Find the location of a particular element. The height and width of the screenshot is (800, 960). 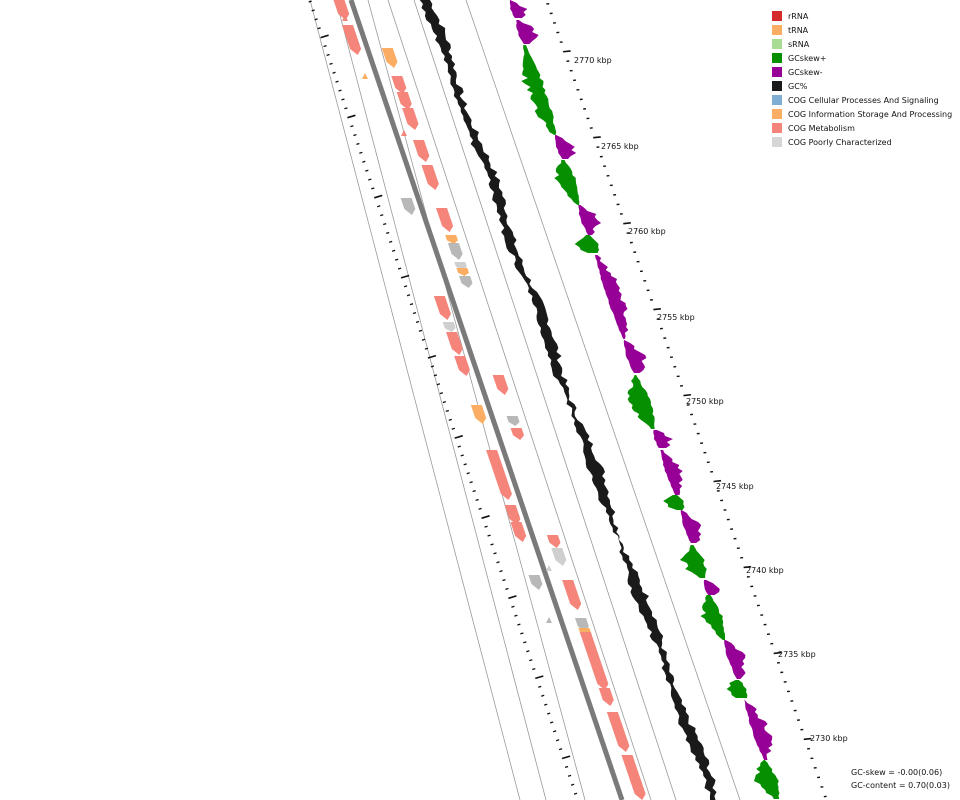

legend-label: rRNA is located at coordinates (798, 16).